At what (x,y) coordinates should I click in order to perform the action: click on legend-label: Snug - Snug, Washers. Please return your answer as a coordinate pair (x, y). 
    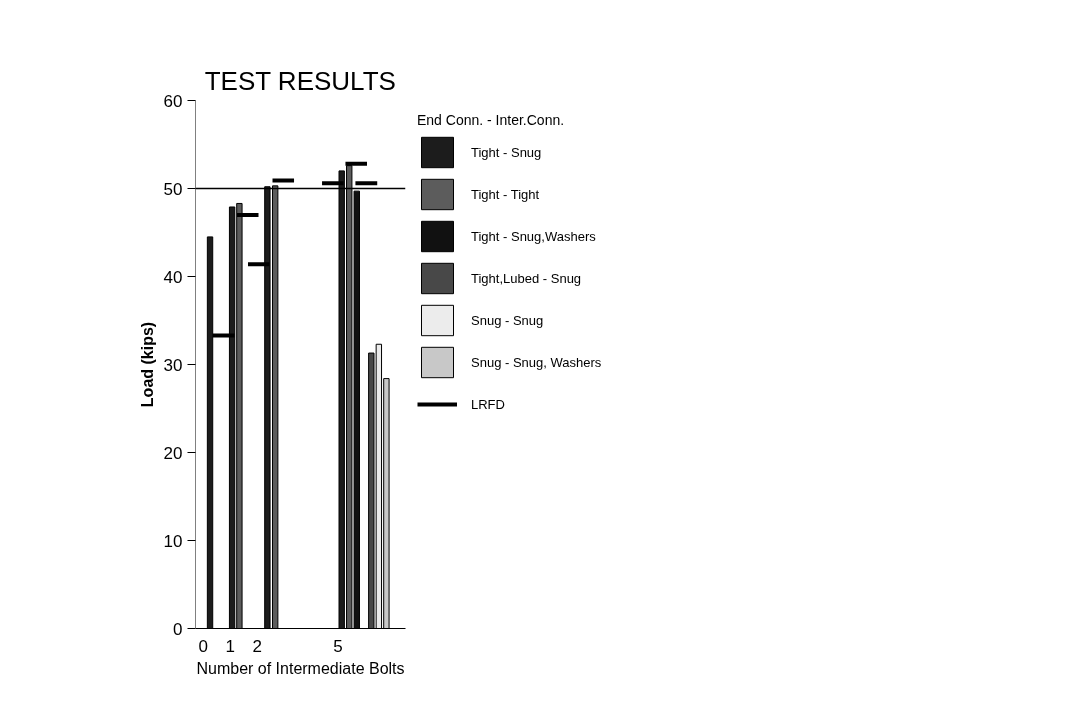
    Looking at the image, I should click on (536, 362).